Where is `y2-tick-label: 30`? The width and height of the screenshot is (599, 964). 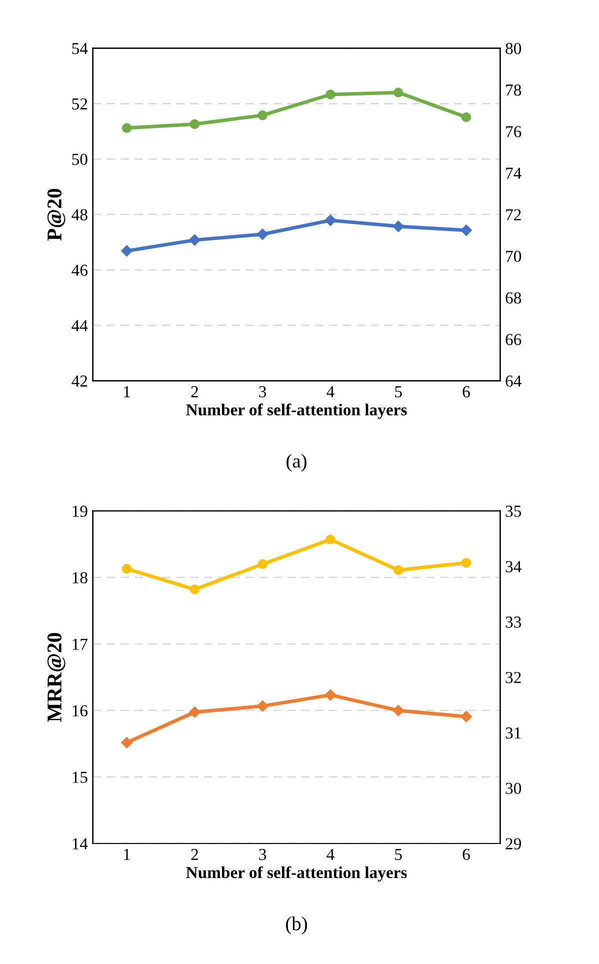 y2-tick-label: 30 is located at coordinates (514, 788).